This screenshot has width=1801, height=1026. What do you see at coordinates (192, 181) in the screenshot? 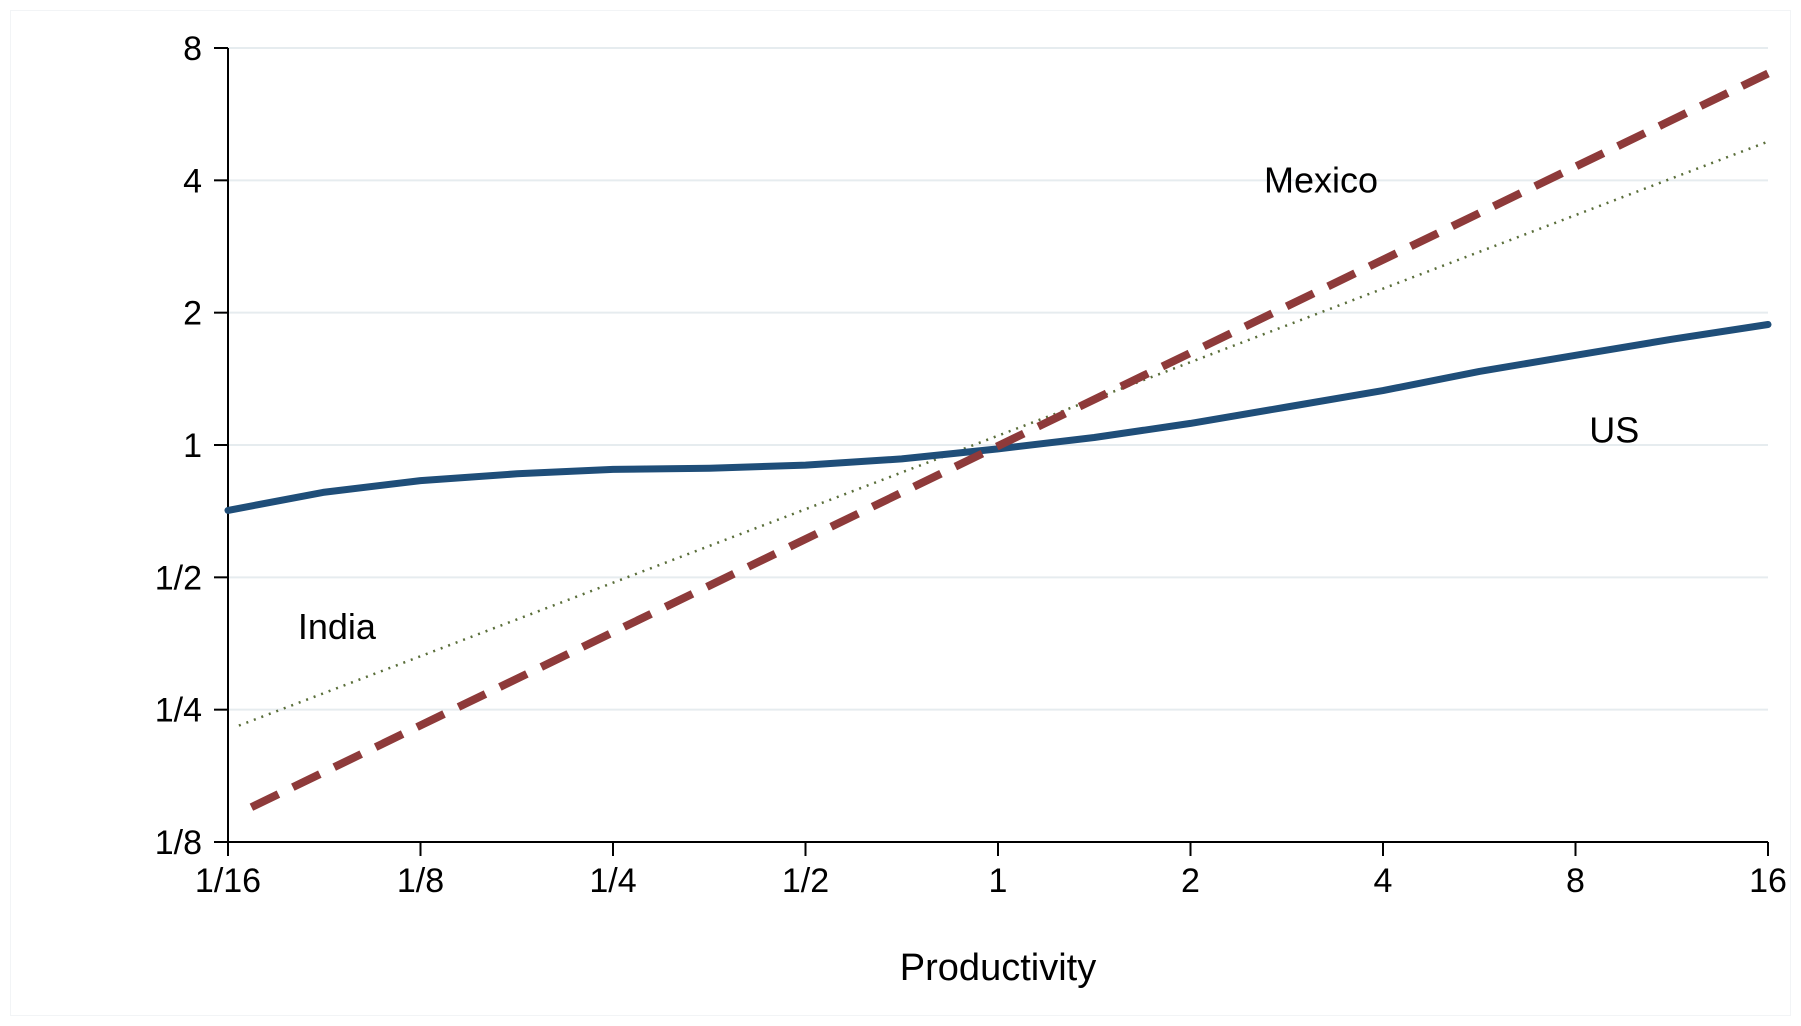
I see `y-tick-label: 4` at bounding box center [192, 181].